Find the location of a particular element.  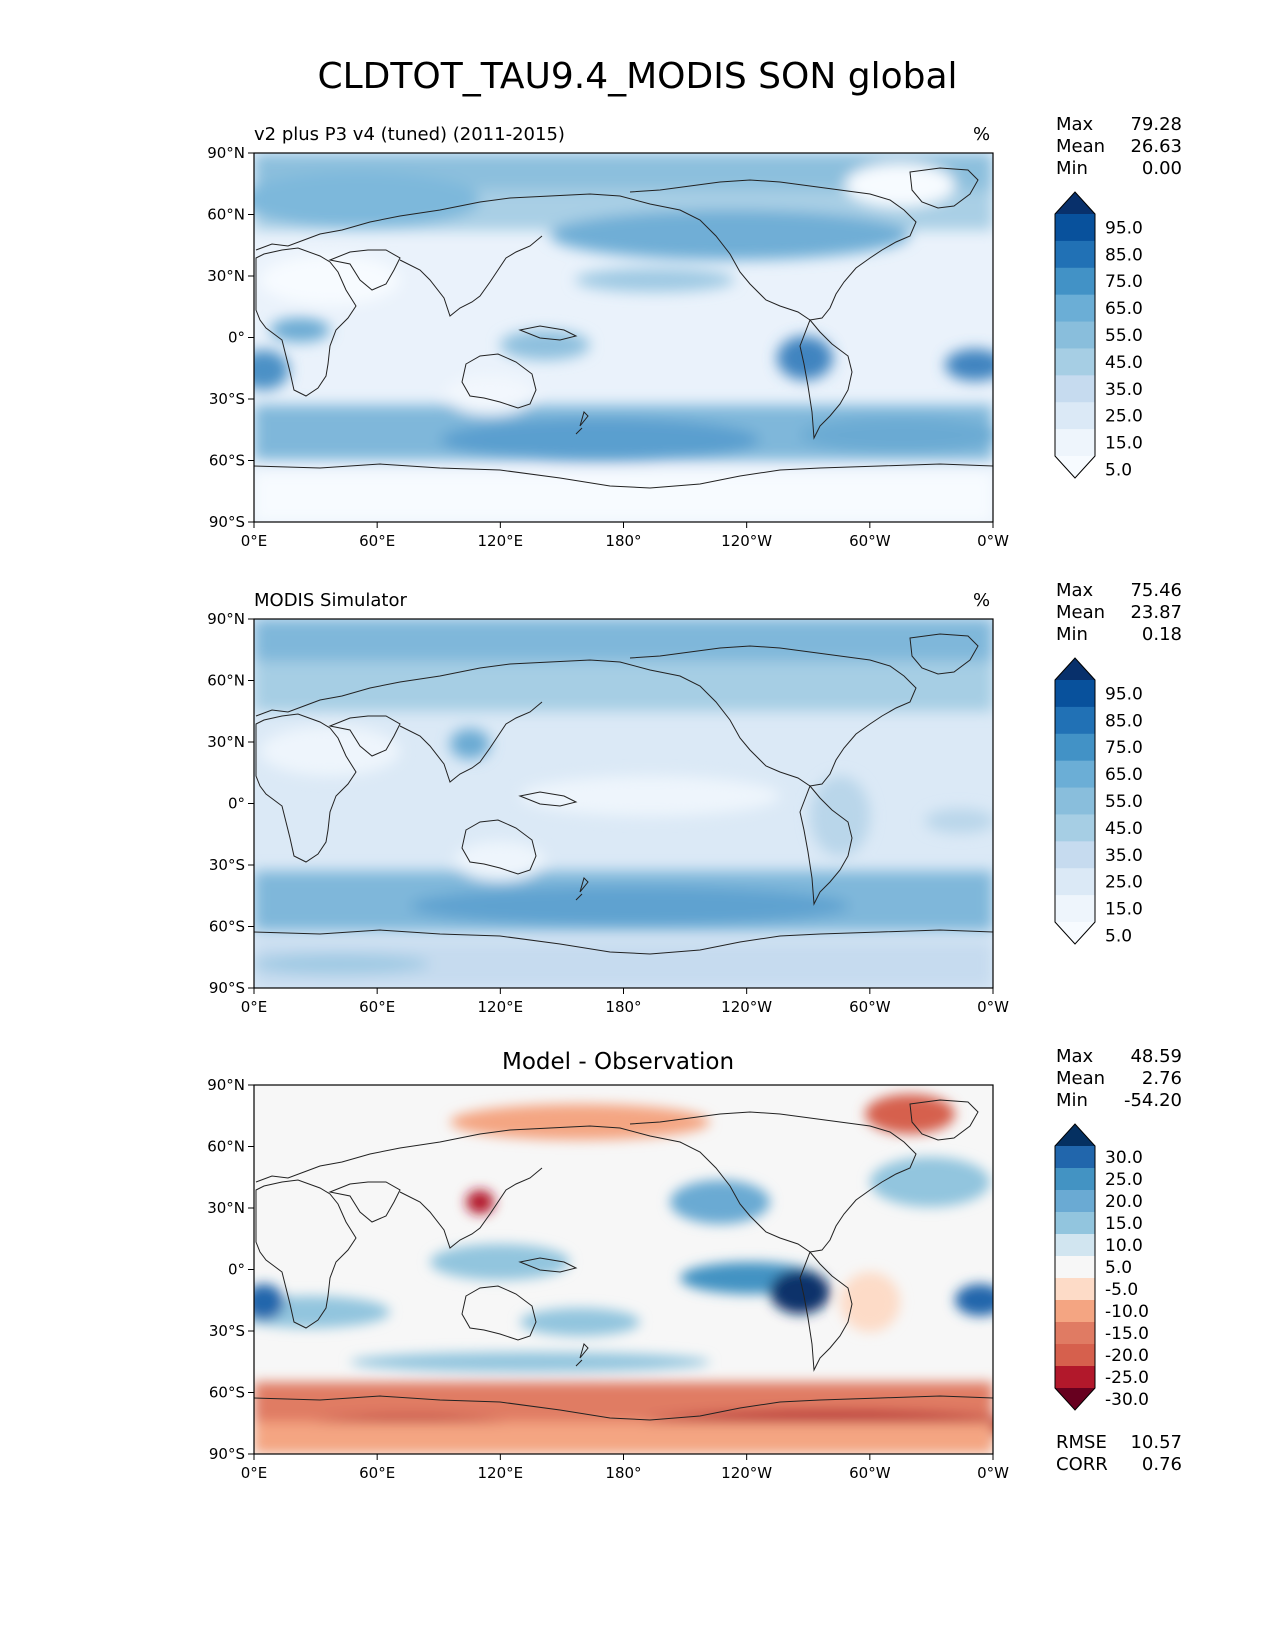

panel-1-colorbar: 95.0 85.0 75.0 65.0 55.0 45.0 35.0 25.0 15.0 5.0 is located at coordinates (1098, 335).